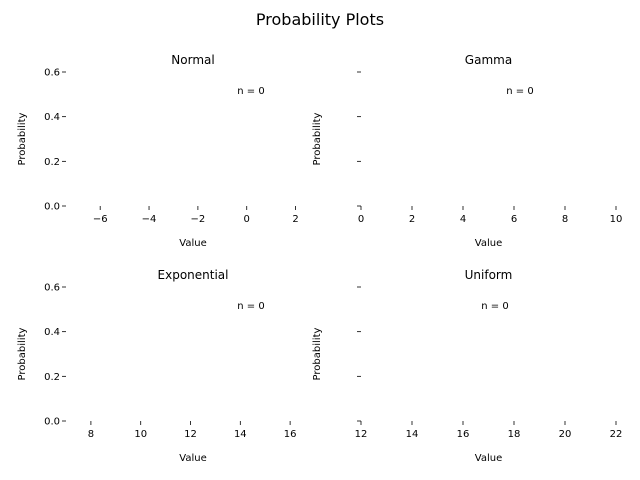 This screenshot has width=640, height=480. What do you see at coordinates (149, 219) in the screenshot?
I see `x-tick-label: −4` at bounding box center [149, 219].